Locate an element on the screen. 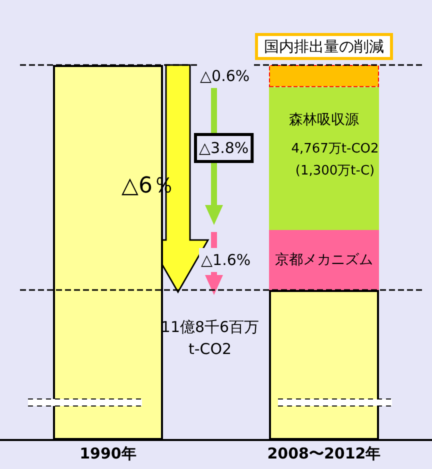 This screenshot has height=469, width=432. annotation: 4,767万t-CO2 (1,300万t-C) is located at coordinates (335, 160).